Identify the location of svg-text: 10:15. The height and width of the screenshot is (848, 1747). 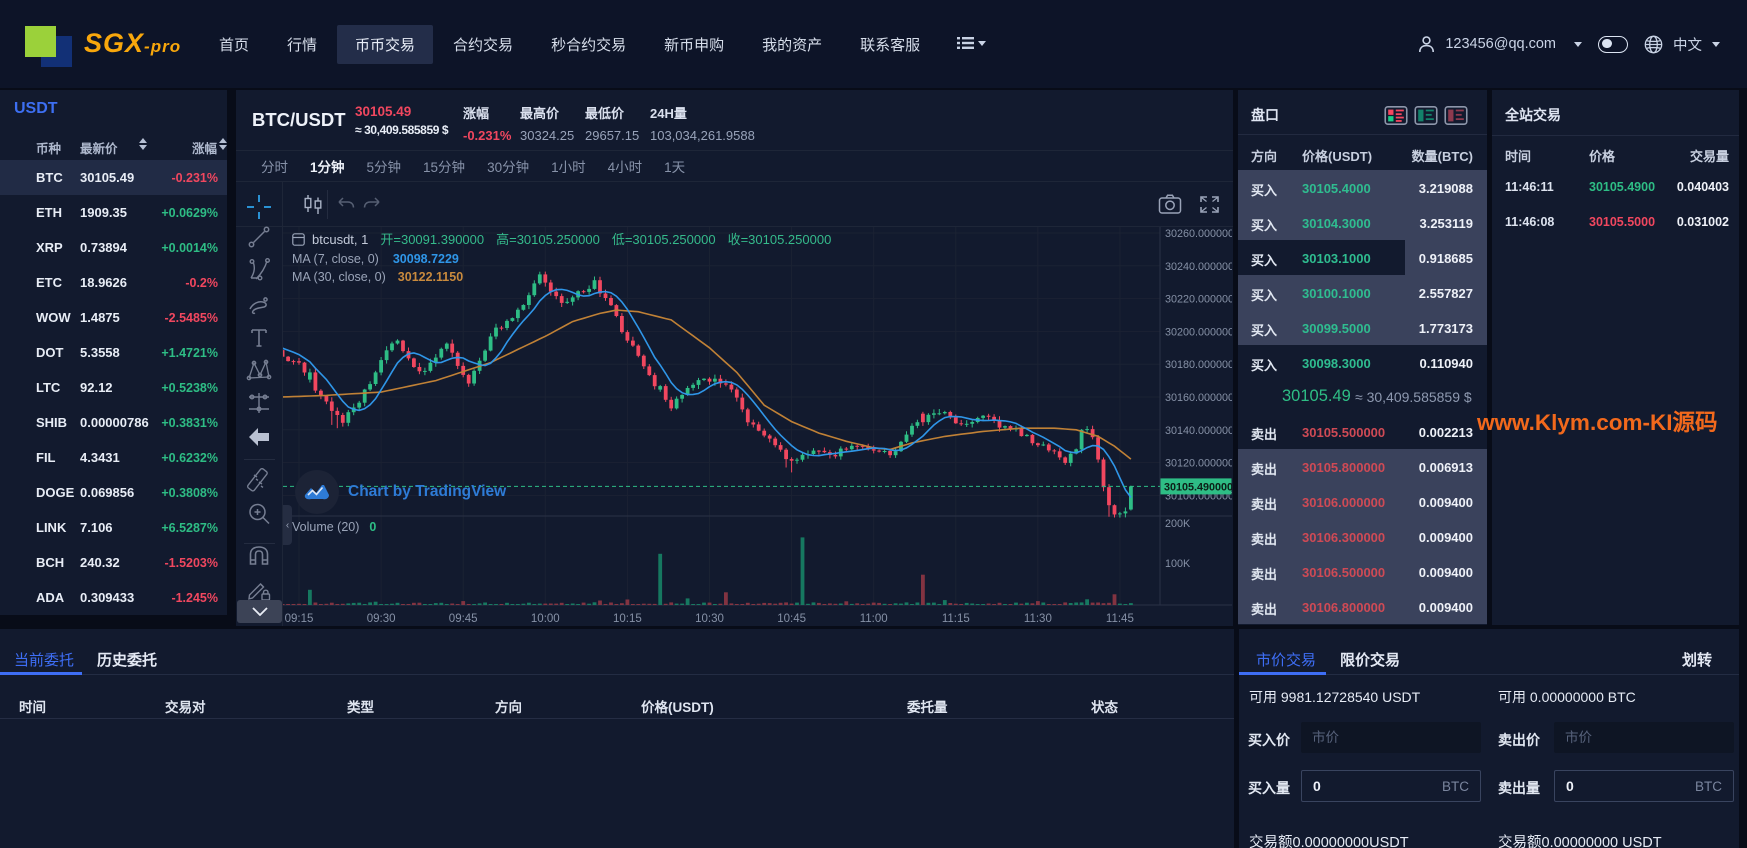
(627, 619).